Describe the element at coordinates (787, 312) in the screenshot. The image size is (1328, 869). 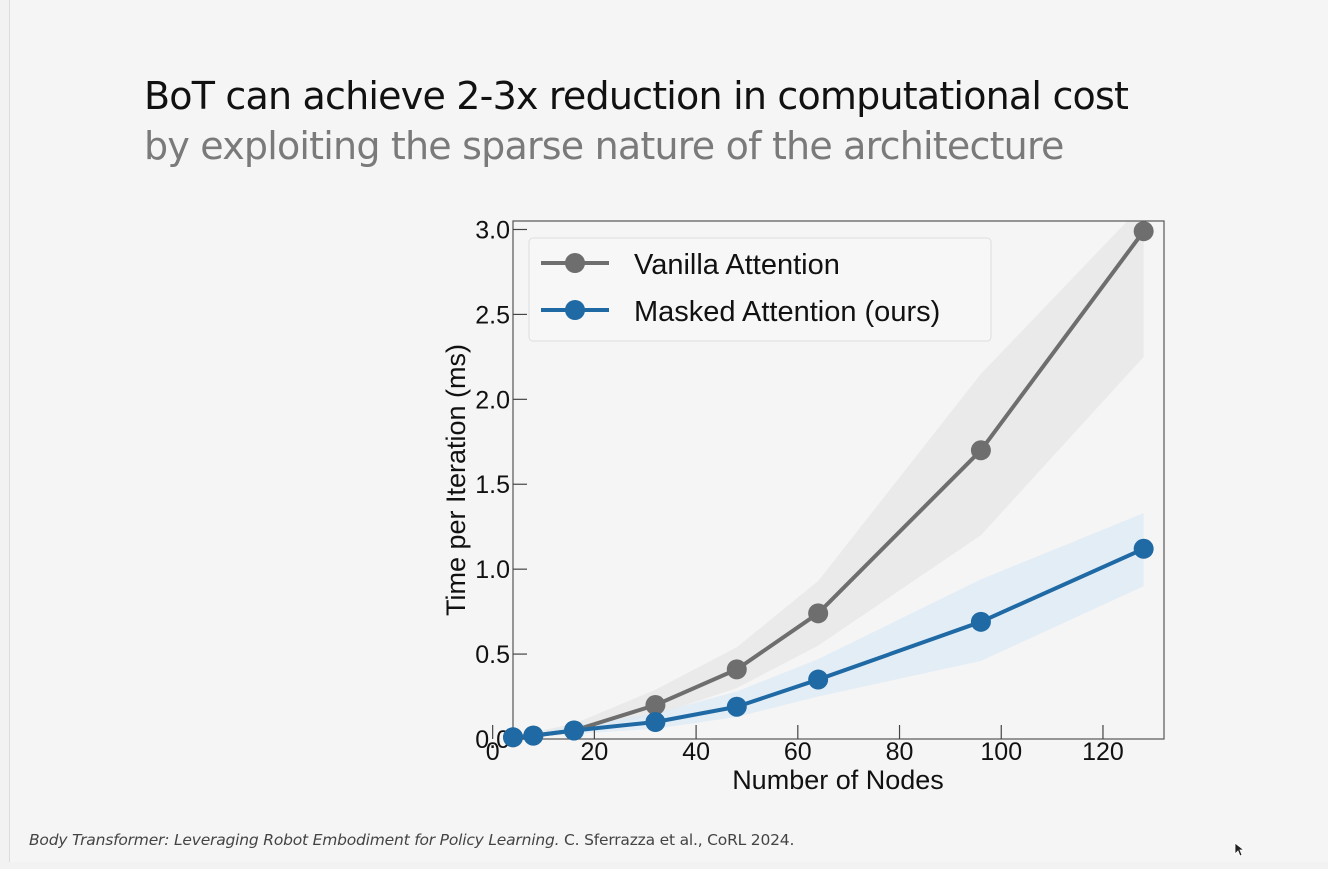
I see `legend-label-masked: Masked Attention (ours)` at that location.